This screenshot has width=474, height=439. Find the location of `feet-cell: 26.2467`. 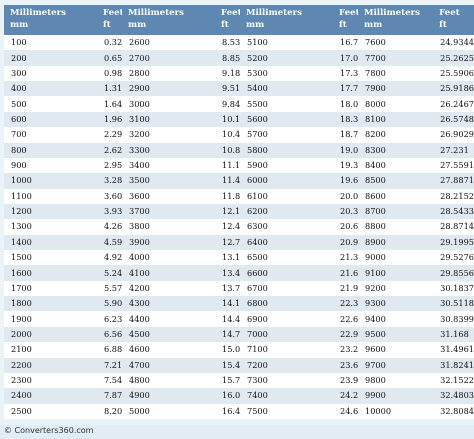

feet-cell: 26.2467 is located at coordinates (453, 104).